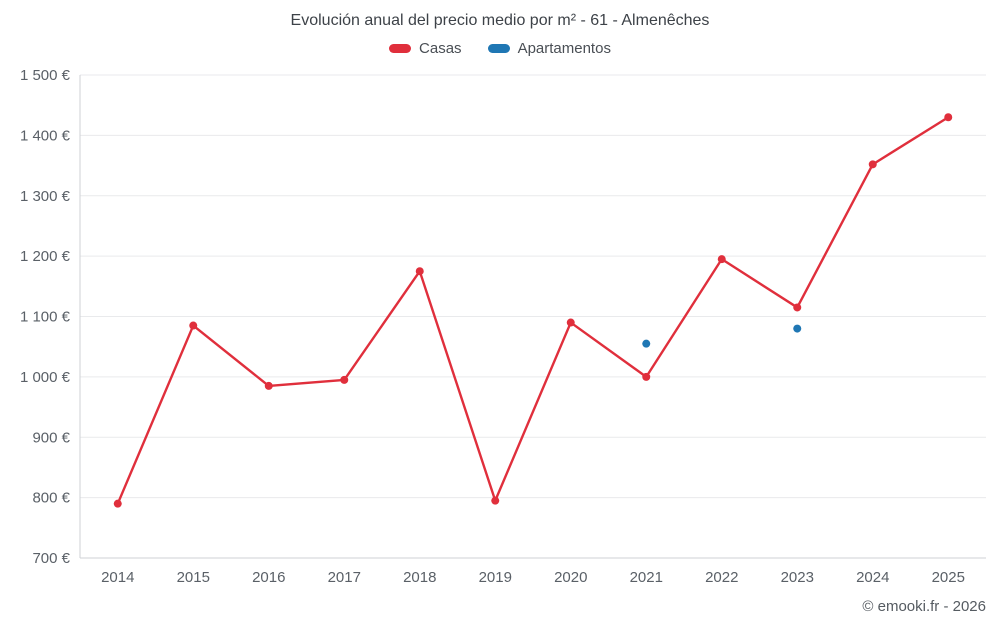  I want to click on x-axis-label: 2017, so click(344, 577).